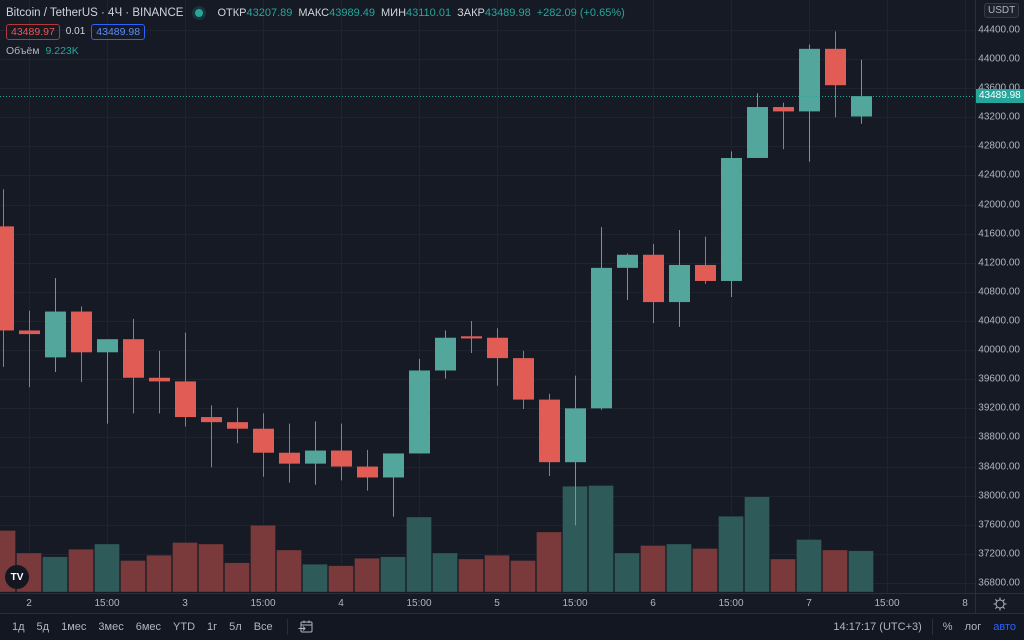 The image size is (1024, 640). Describe the element at coordinates (43, 627) in the screenshot. I see `range-5d-button: 5д` at that location.